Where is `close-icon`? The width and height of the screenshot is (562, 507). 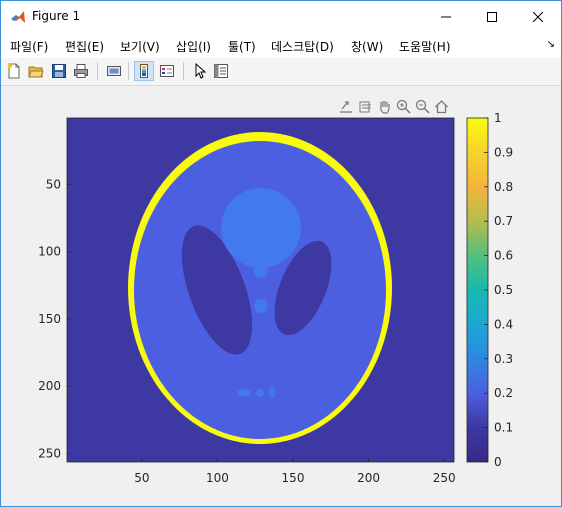
close-icon is located at coordinates (538, 16).